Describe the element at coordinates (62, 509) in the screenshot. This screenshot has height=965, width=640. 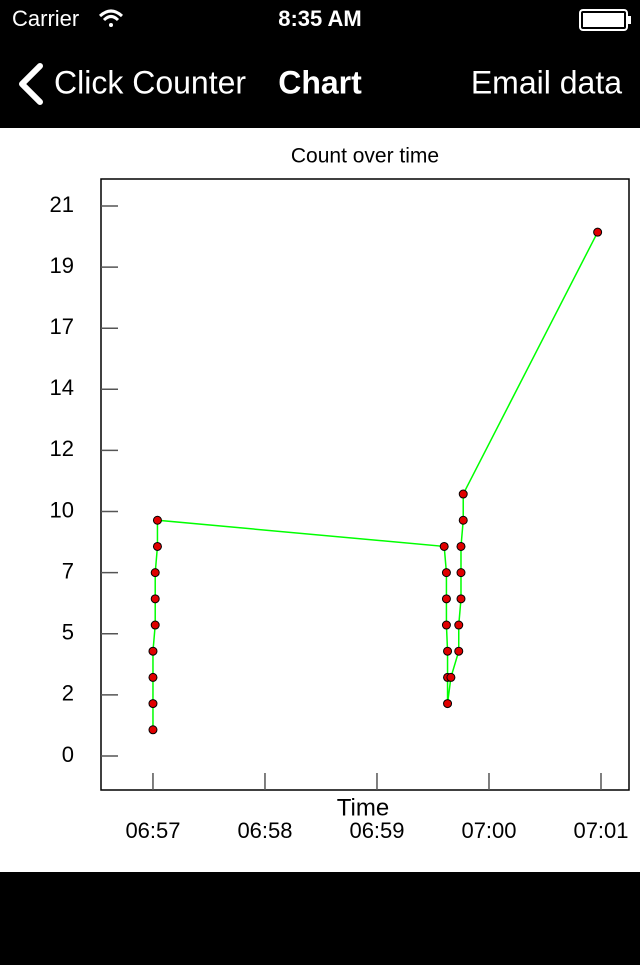
I see `y-tick-label: 10` at that location.